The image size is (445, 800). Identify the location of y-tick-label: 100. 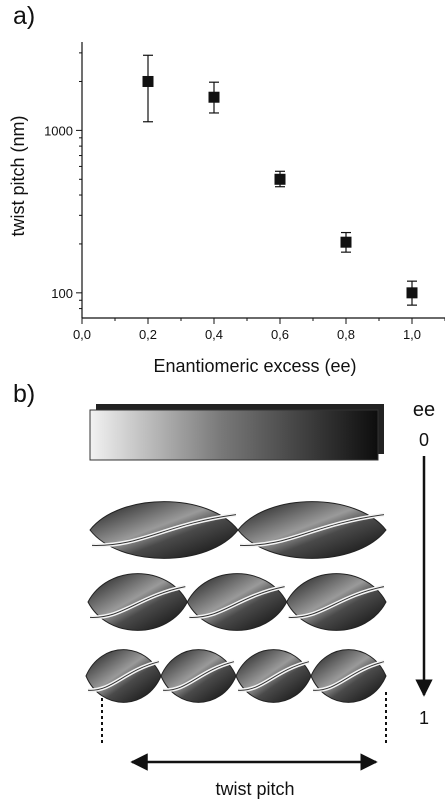
(62, 293).